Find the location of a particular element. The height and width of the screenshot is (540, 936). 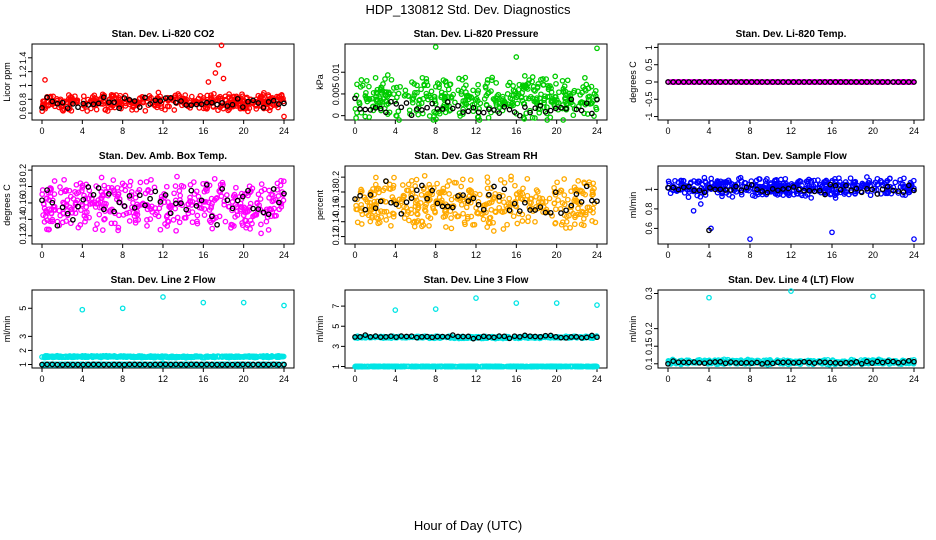

y-tick-label: -0.5 is located at coordinates (649, 100).